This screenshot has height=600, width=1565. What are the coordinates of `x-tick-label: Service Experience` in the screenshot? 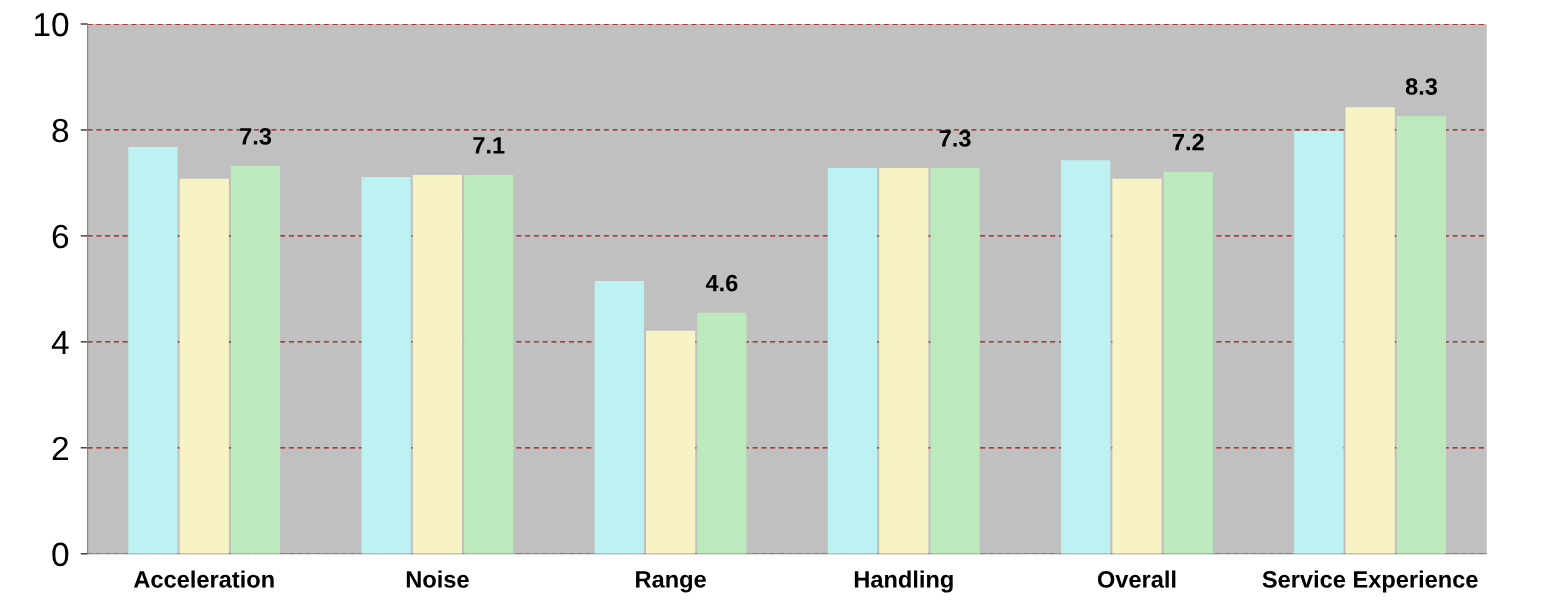 It's located at (1370, 581).